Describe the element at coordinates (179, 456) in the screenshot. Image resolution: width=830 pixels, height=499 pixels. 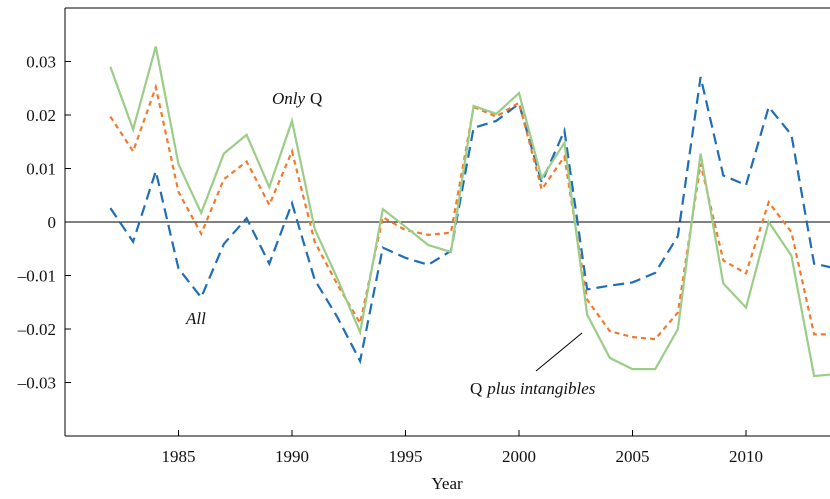
I see `x-tick-label: 1985` at that location.